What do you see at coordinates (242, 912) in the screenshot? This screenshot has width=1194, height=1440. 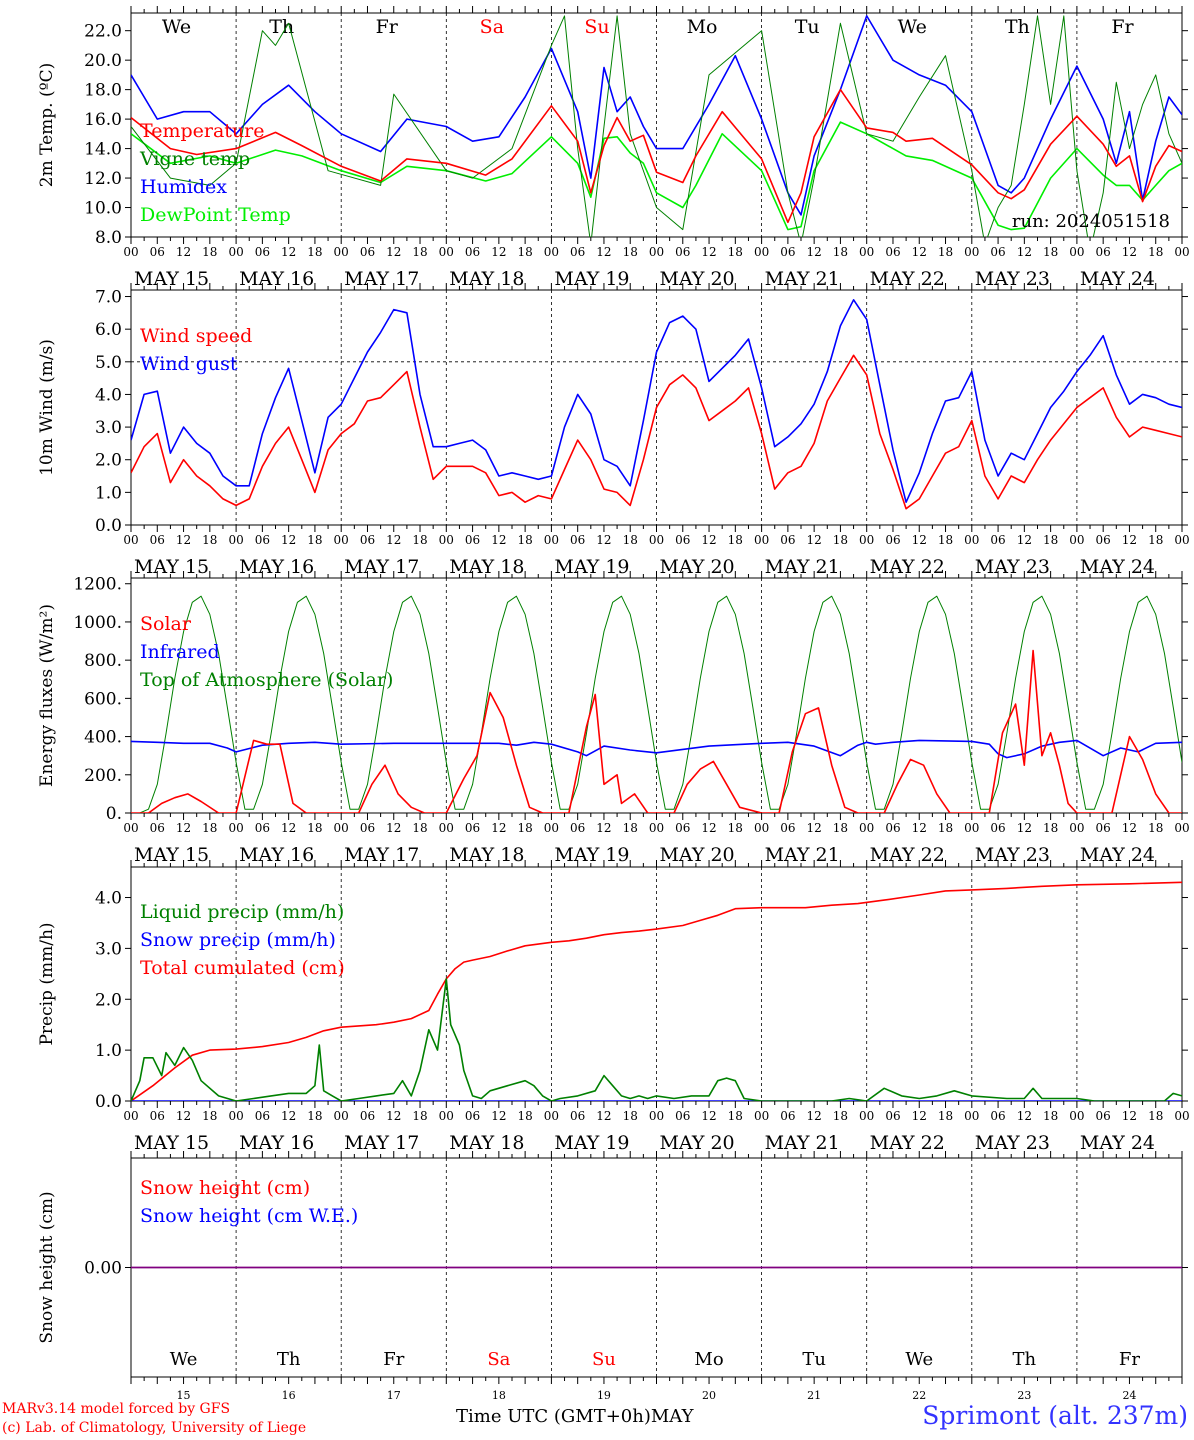 I see `legend-entry: Liquid precip (mm/h)` at bounding box center [242, 912].